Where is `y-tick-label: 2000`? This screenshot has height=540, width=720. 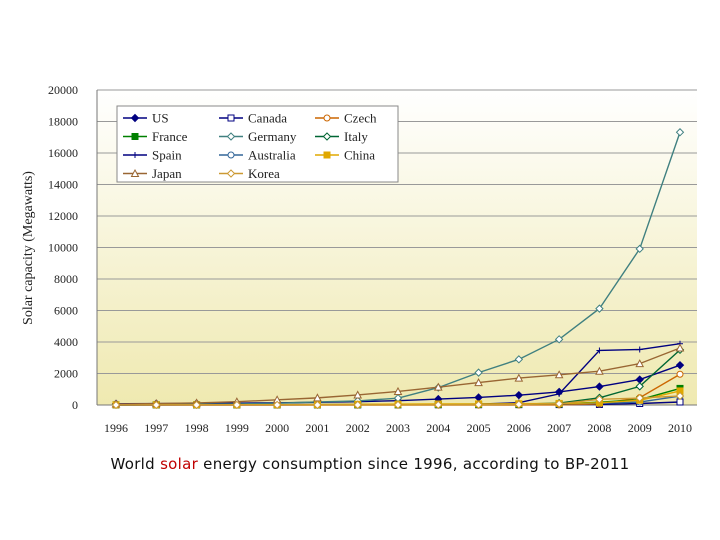
y-tick-label: 2000 is located at coordinates (66, 374).